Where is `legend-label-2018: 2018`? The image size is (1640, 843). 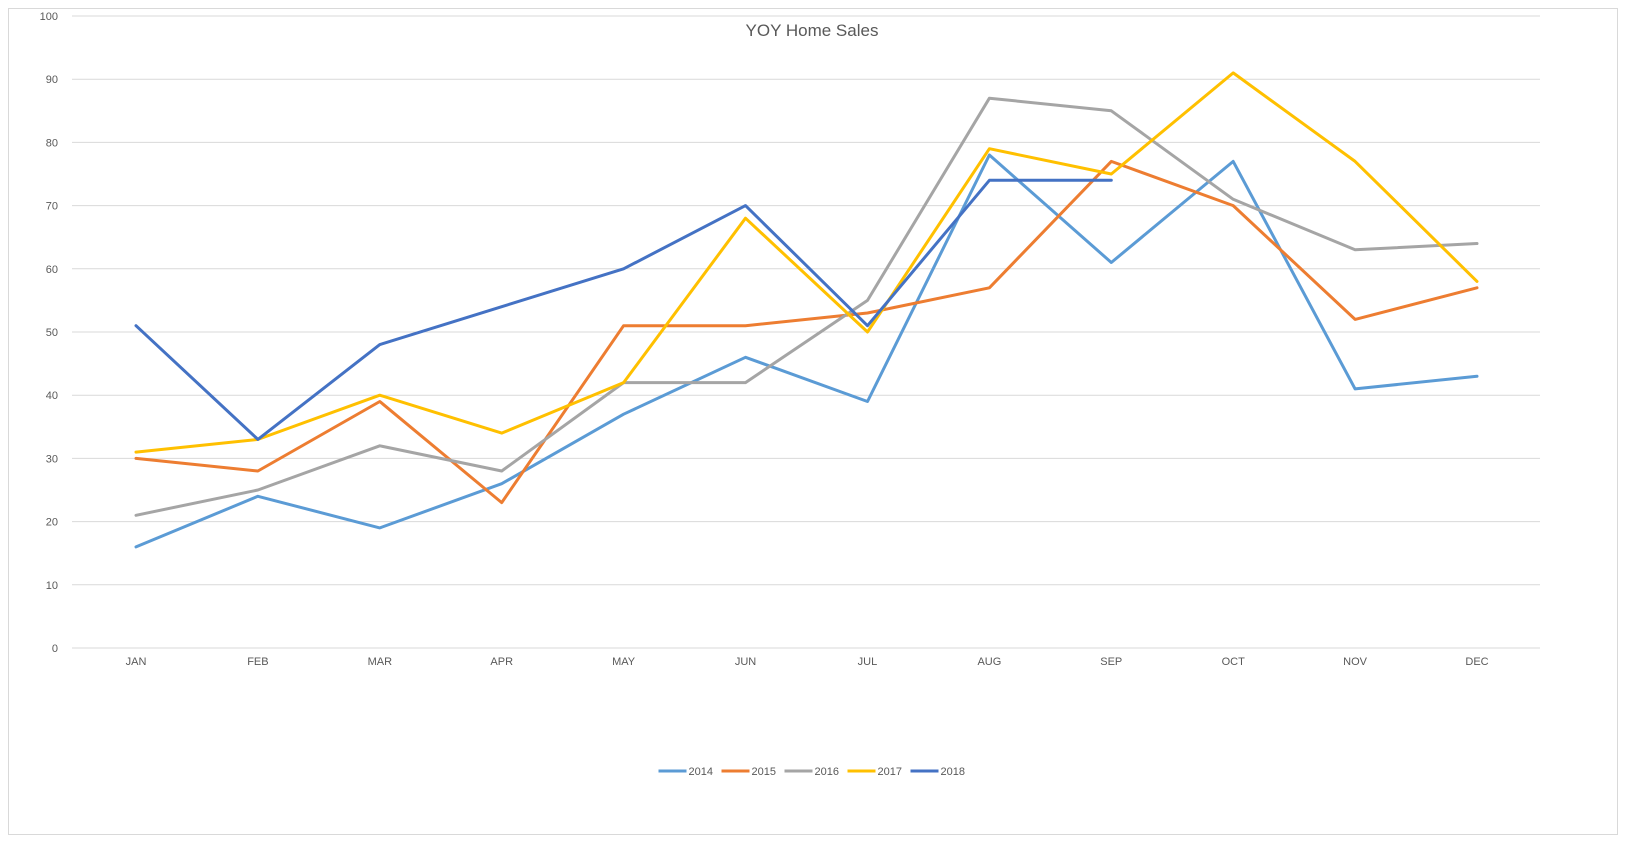
legend-label-2018: 2018 is located at coordinates (953, 772).